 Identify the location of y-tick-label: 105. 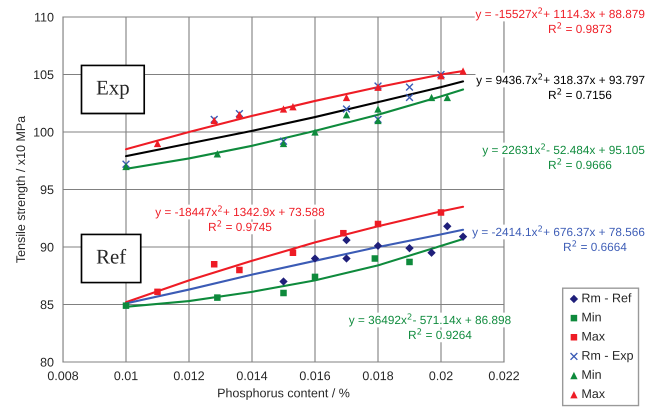
(44, 75).